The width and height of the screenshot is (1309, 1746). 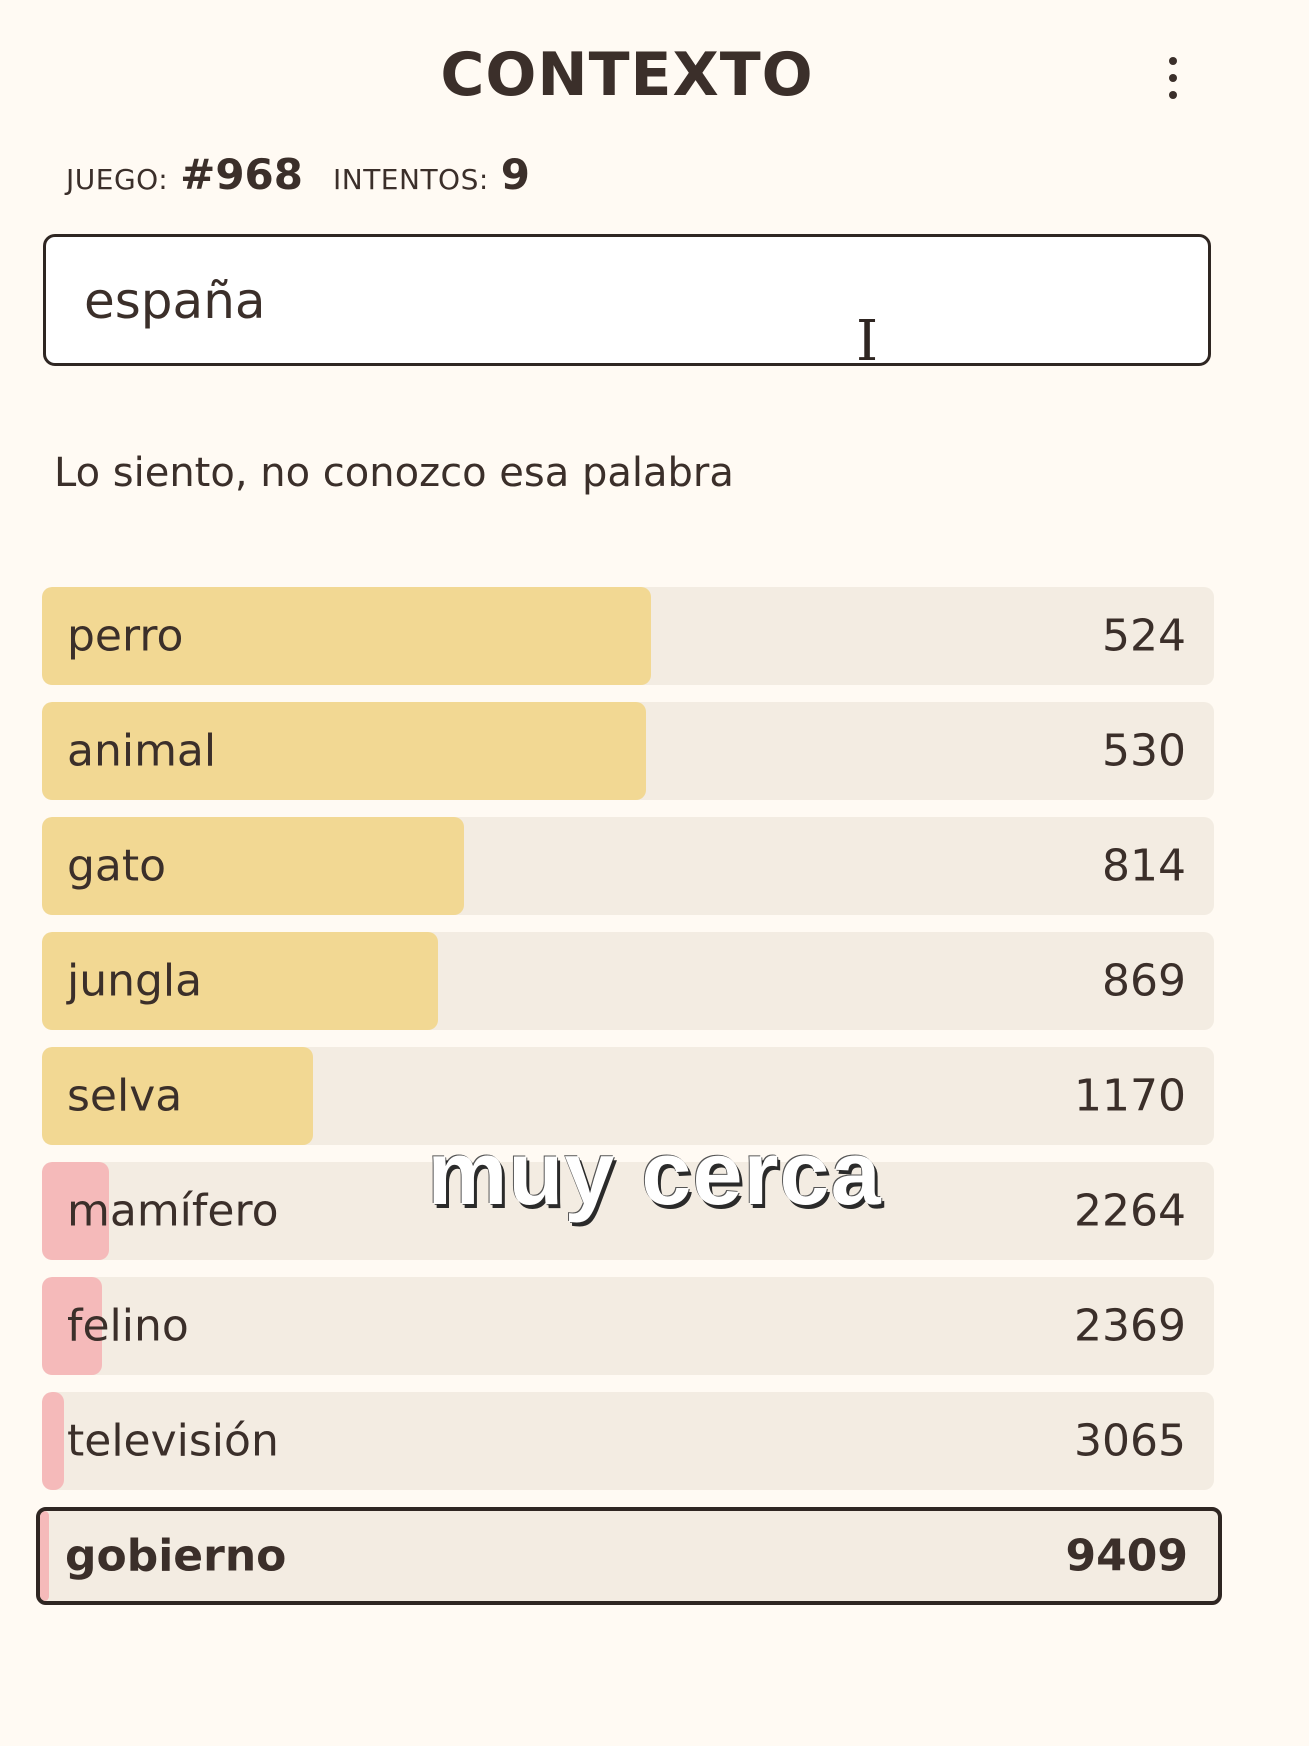 What do you see at coordinates (117, 866) in the screenshot?
I see `guess-word: gato` at bounding box center [117, 866].